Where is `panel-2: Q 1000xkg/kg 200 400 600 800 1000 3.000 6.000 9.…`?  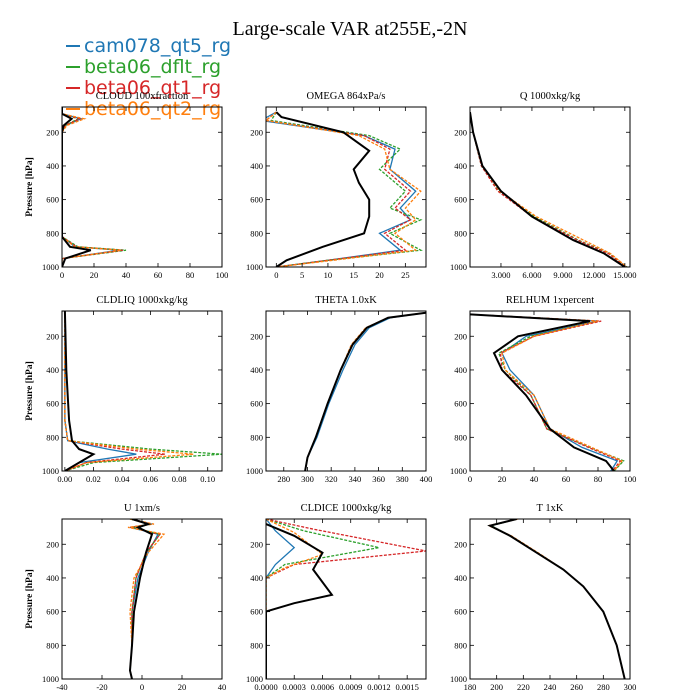 panel-2: Q 1000xkg/kg 200 400 600 800 1000 3.000 6.000 9.… is located at coordinates (543, 185).